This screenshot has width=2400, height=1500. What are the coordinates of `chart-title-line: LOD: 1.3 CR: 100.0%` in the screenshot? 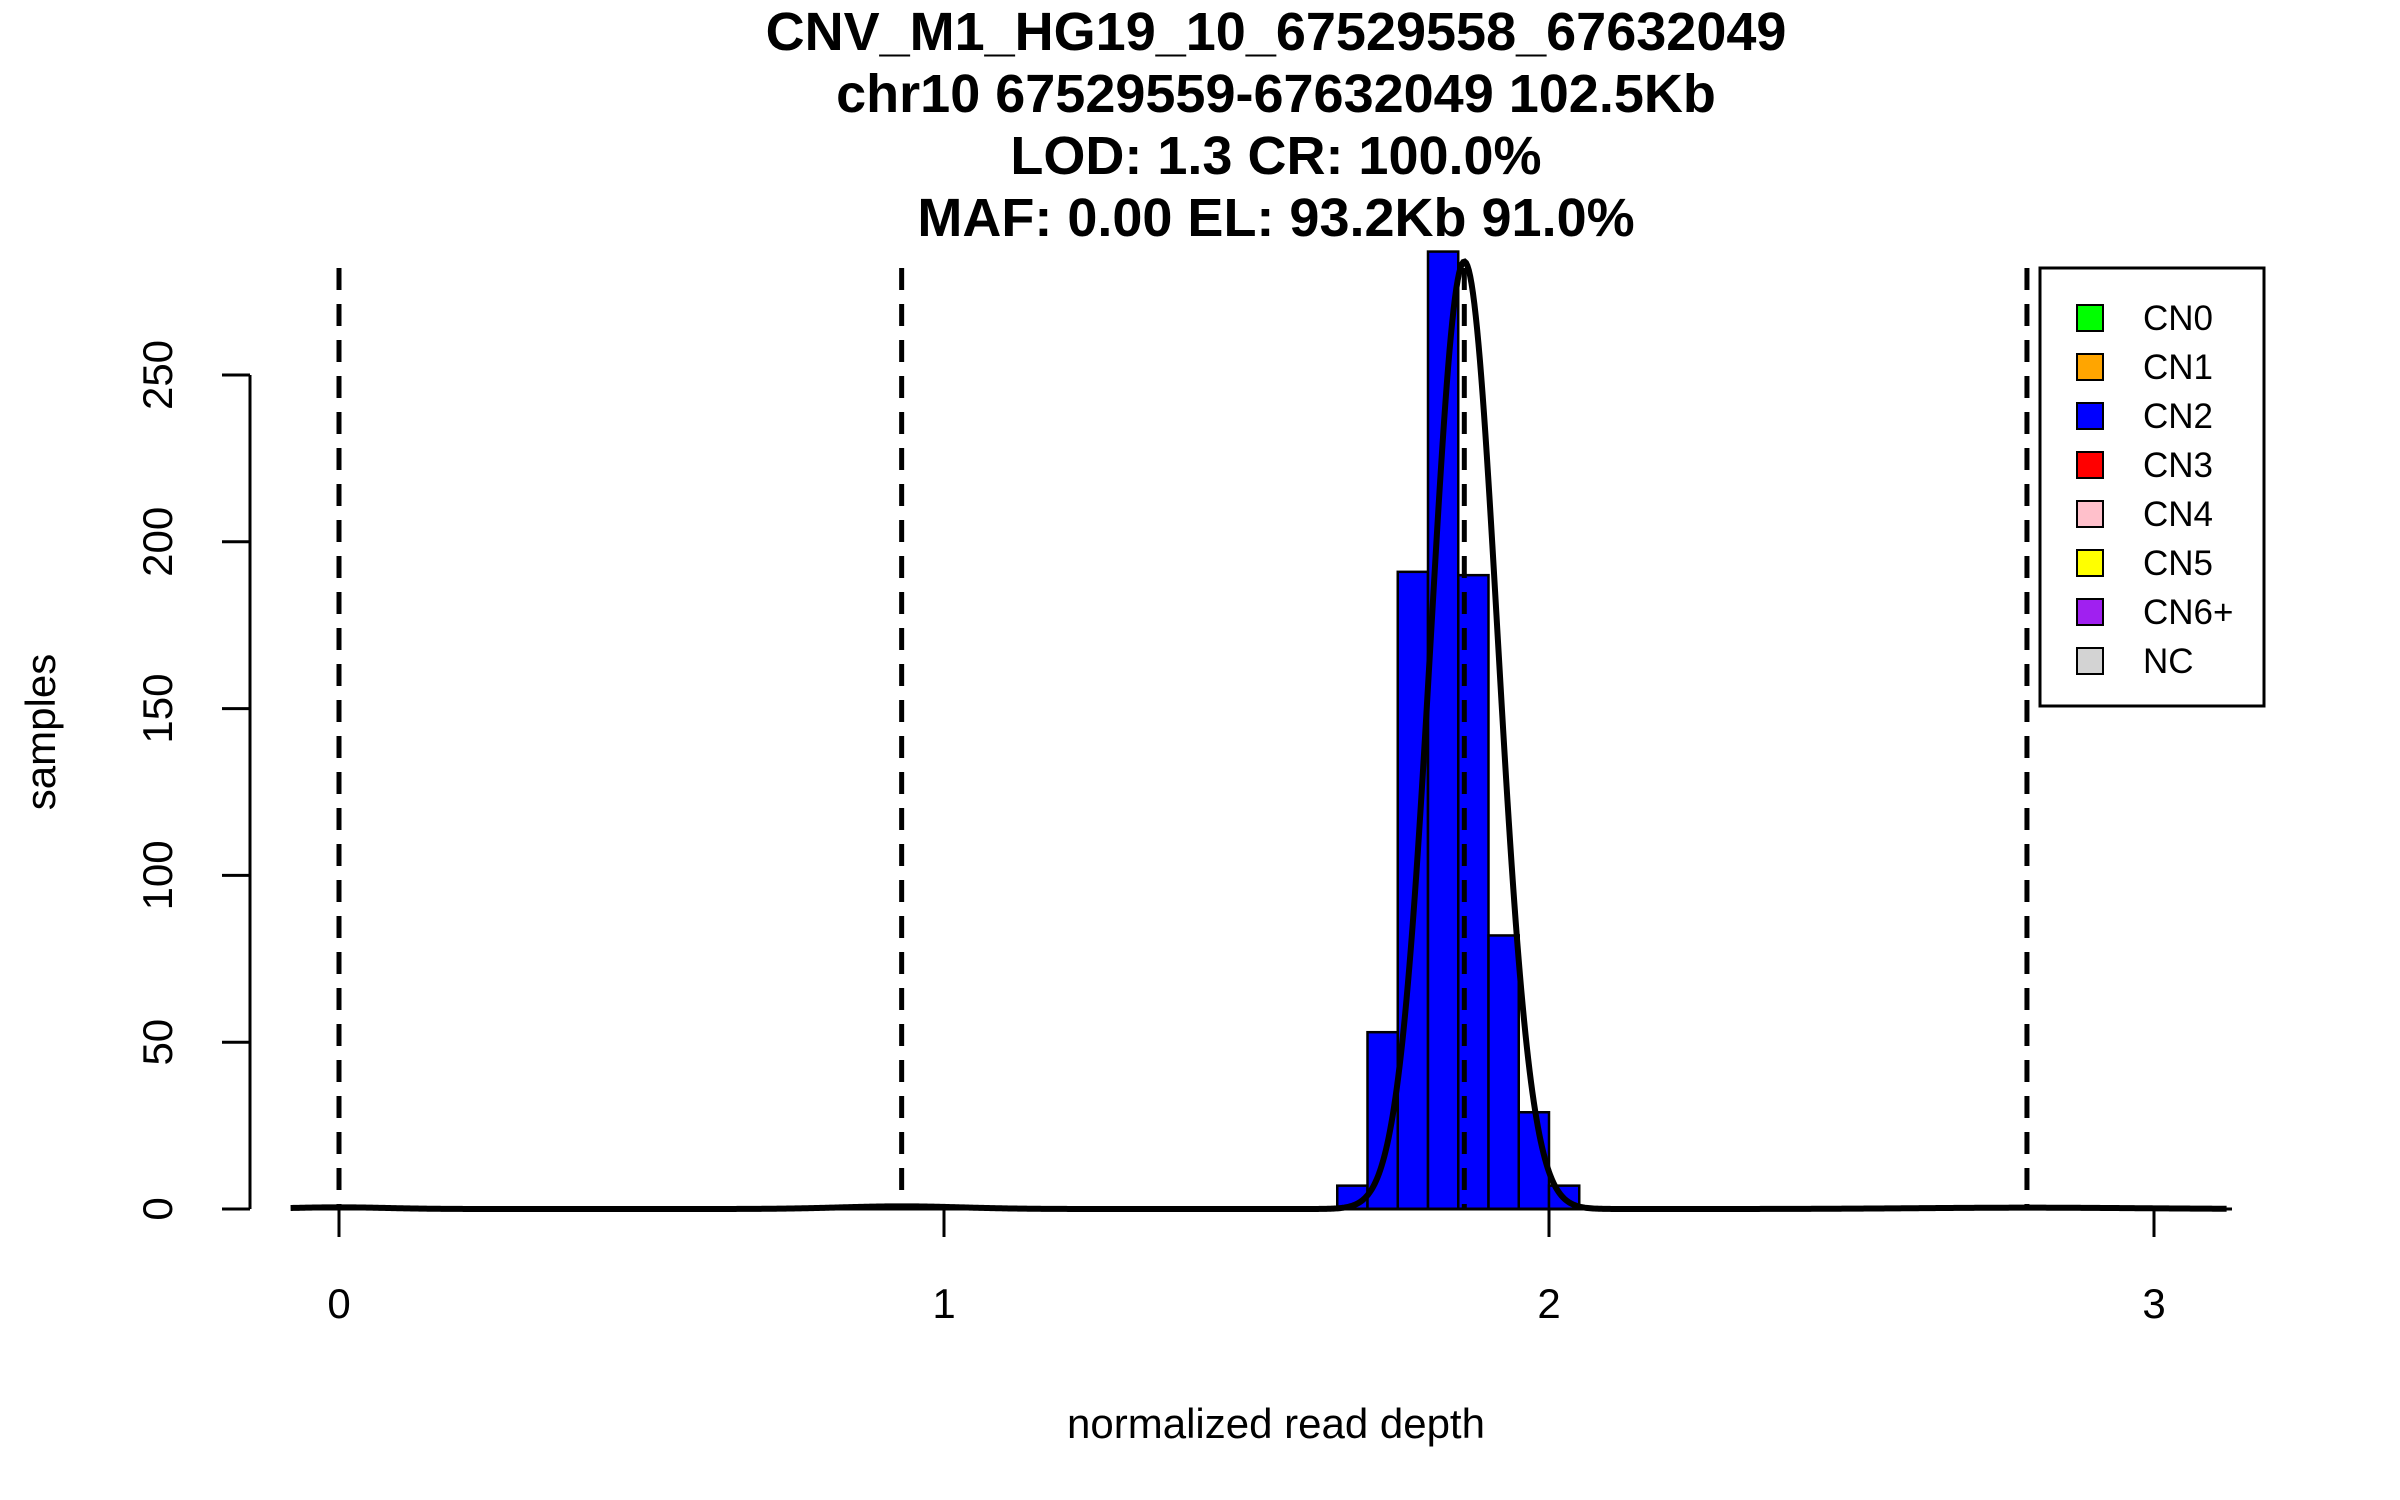 It's located at (1275, 156).